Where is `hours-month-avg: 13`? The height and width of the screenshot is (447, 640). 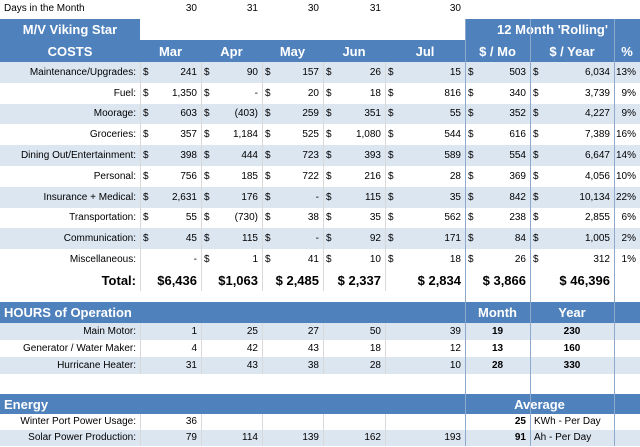
hours-month-avg: 13 is located at coordinates (497, 348).